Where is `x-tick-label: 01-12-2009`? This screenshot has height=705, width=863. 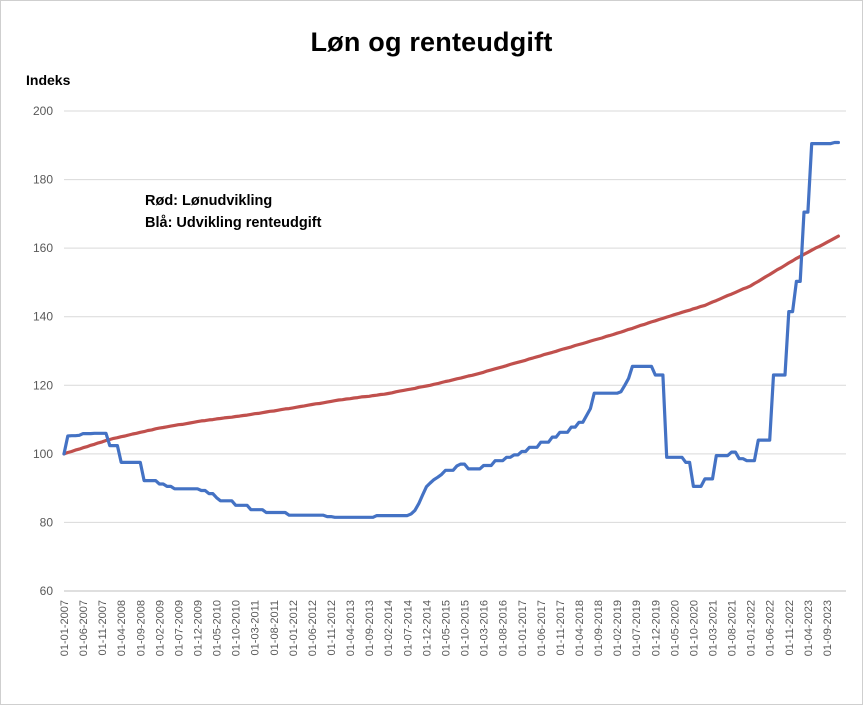 x-tick-label: 01-12-2009 is located at coordinates (199, 628).